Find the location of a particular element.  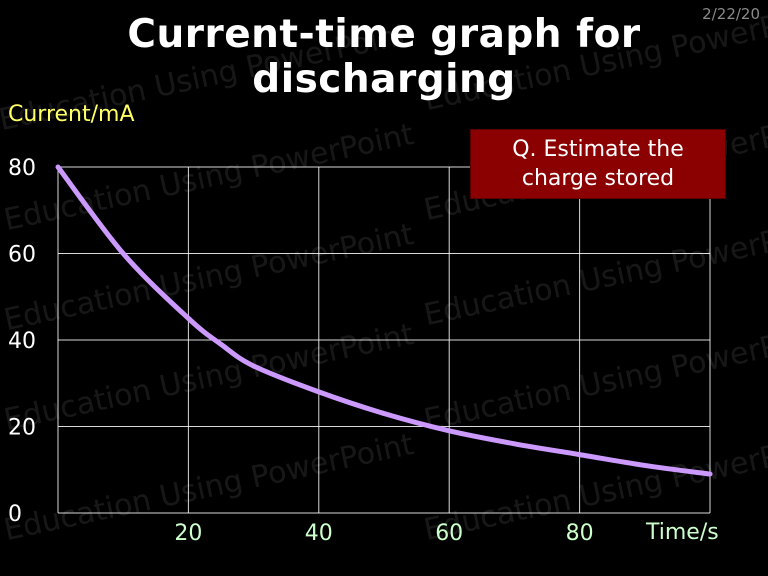

x-tick-label: 60 is located at coordinates (449, 533).